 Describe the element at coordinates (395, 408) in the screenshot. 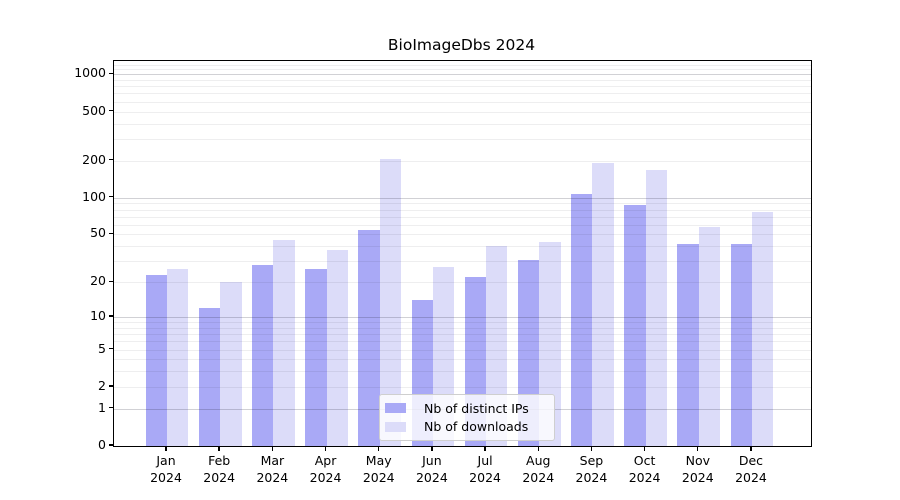

I see `legend-swatch-distinct-ips` at that location.